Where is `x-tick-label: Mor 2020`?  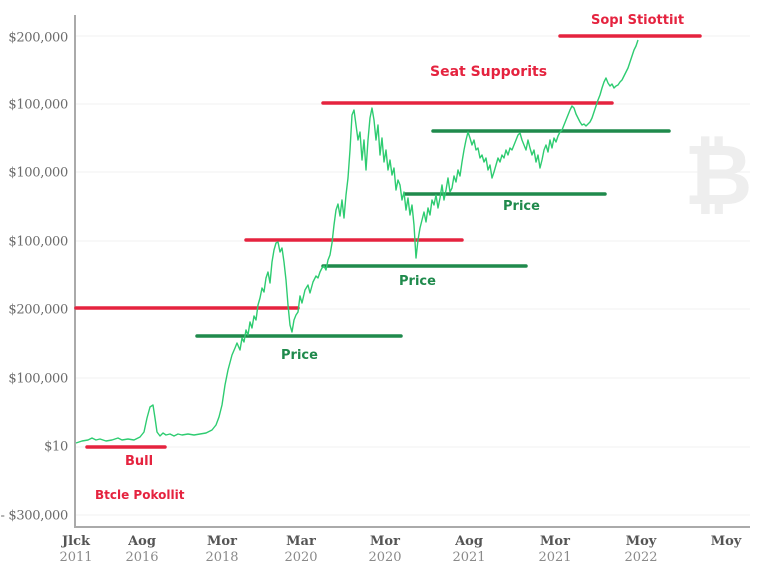
x-tick-label: Mor 2020 is located at coordinates (385, 549).